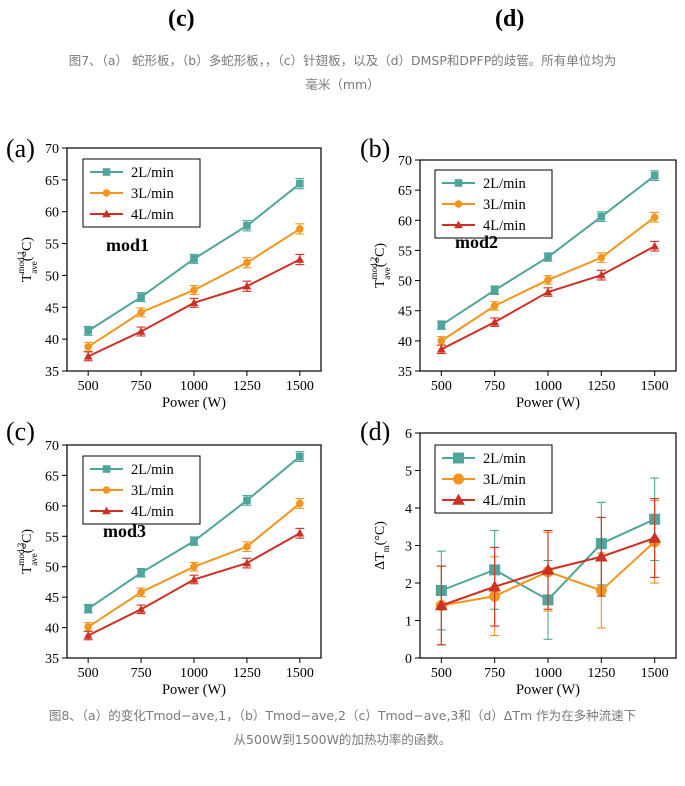 This screenshot has width=685, height=786. I want to click on y-tick-label: 35, so click(405, 372).